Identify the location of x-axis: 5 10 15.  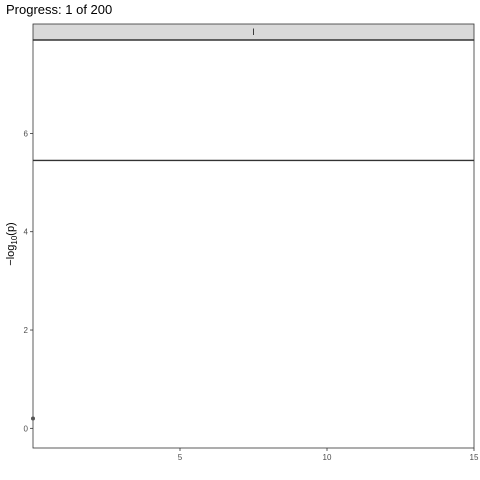
(328, 455).